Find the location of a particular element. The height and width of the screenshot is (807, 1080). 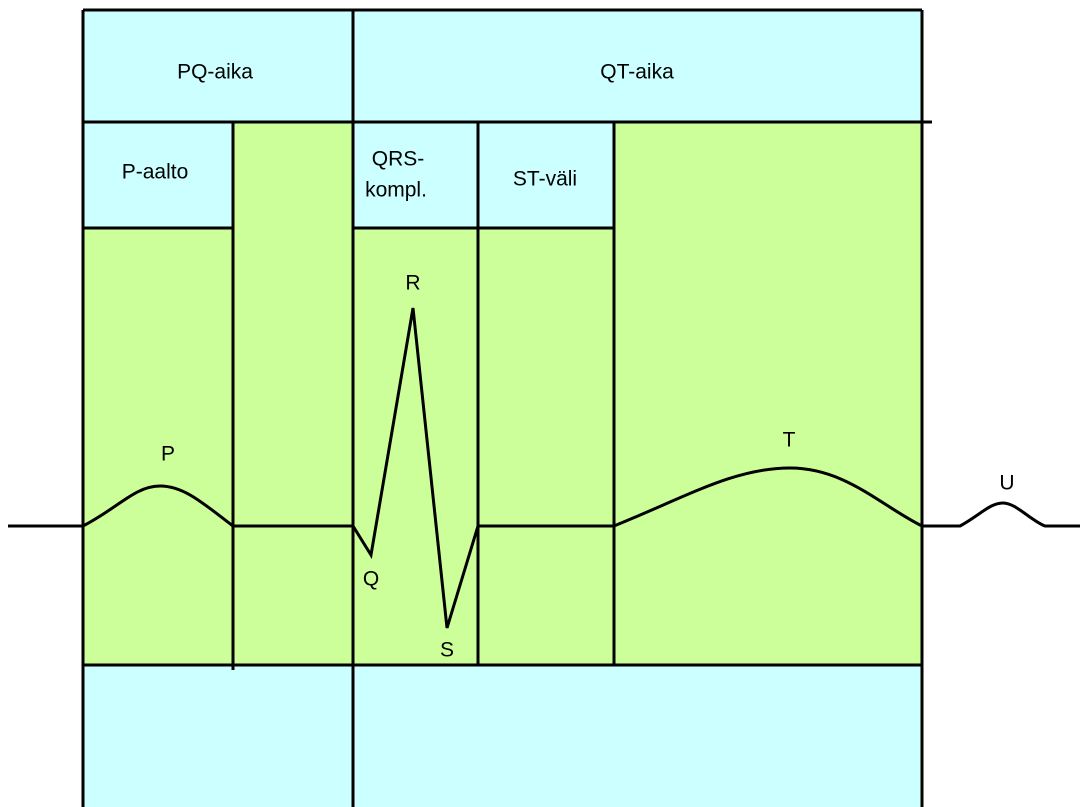

wave-label: S is located at coordinates (447, 650).